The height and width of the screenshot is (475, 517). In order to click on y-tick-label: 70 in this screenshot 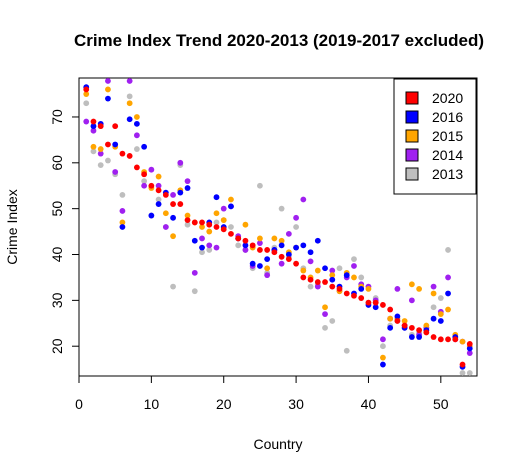, I will do `click(57, 117)`.